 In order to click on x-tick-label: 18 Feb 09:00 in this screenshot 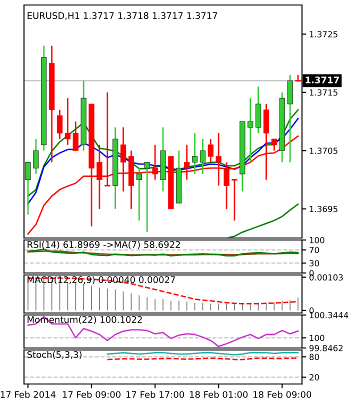, I will do `click(283, 394)`.